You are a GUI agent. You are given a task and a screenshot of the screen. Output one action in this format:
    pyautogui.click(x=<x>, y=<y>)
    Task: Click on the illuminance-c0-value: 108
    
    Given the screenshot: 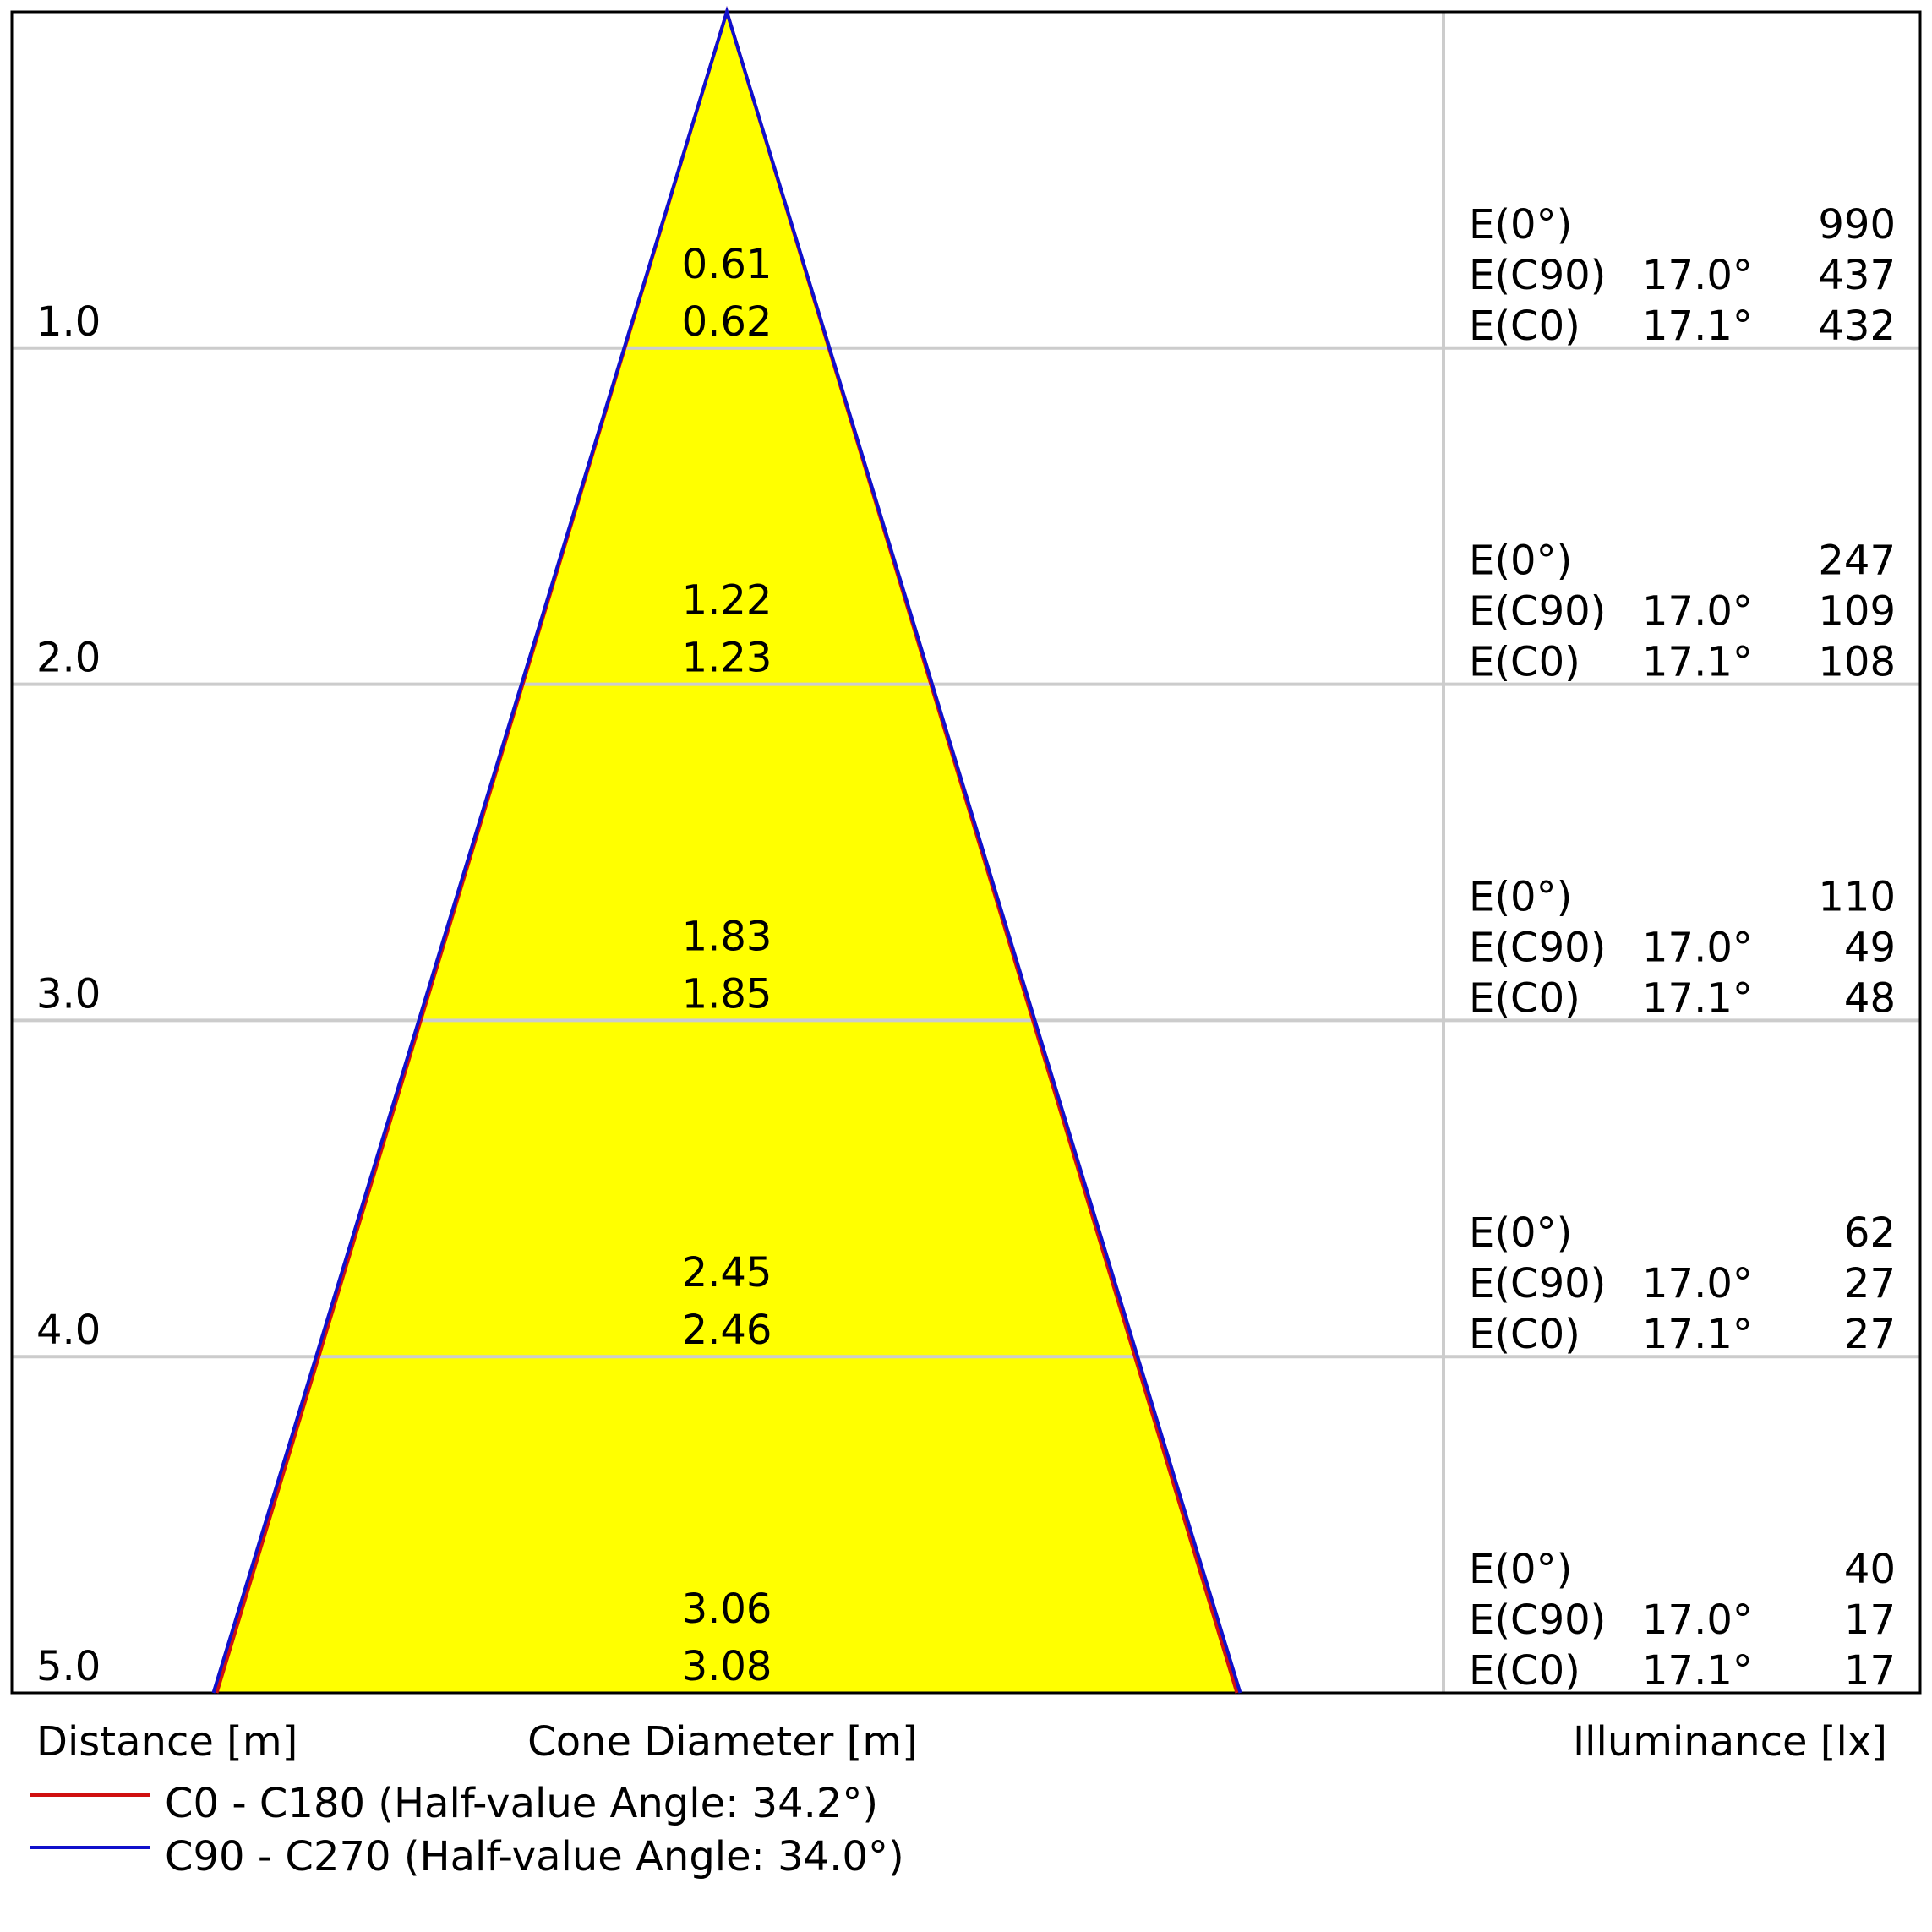 What is the action you would take?
    pyautogui.click(x=1857, y=662)
    